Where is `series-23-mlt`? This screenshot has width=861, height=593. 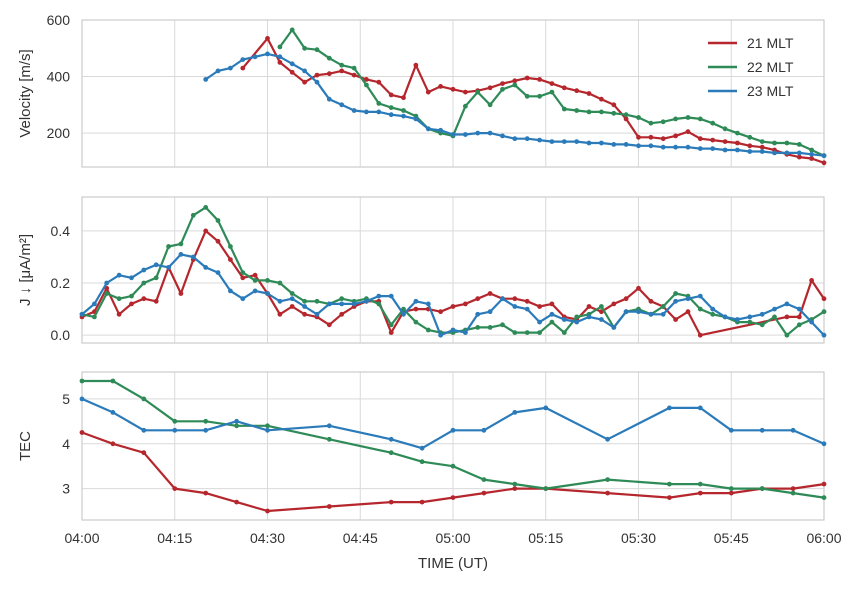 series-23-mlt is located at coordinates (453, 295).